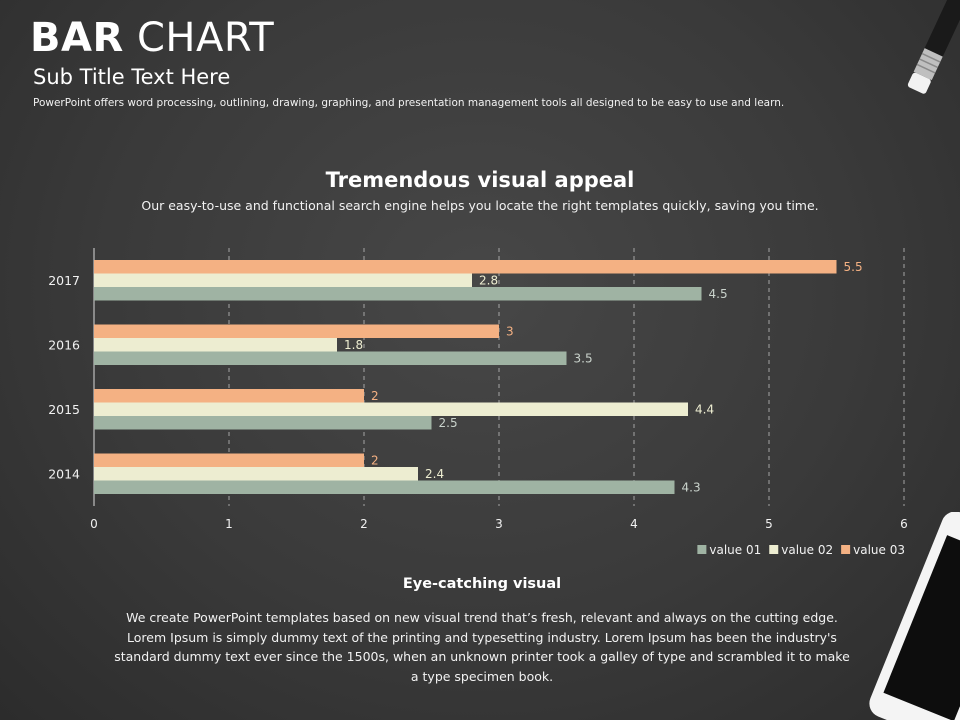  Describe the element at coordinates (718, 294) in the screenshot. I see `data-label: 4.5` at that location.